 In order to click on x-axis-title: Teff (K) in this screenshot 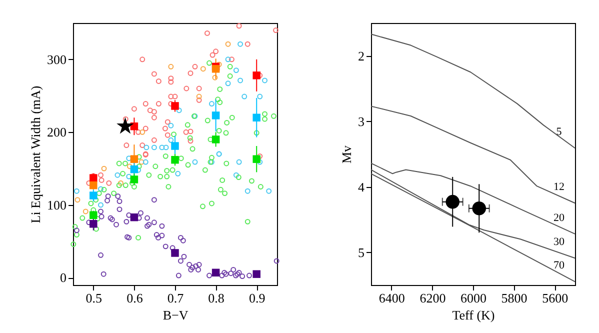, I will do `click(473, 315)`.